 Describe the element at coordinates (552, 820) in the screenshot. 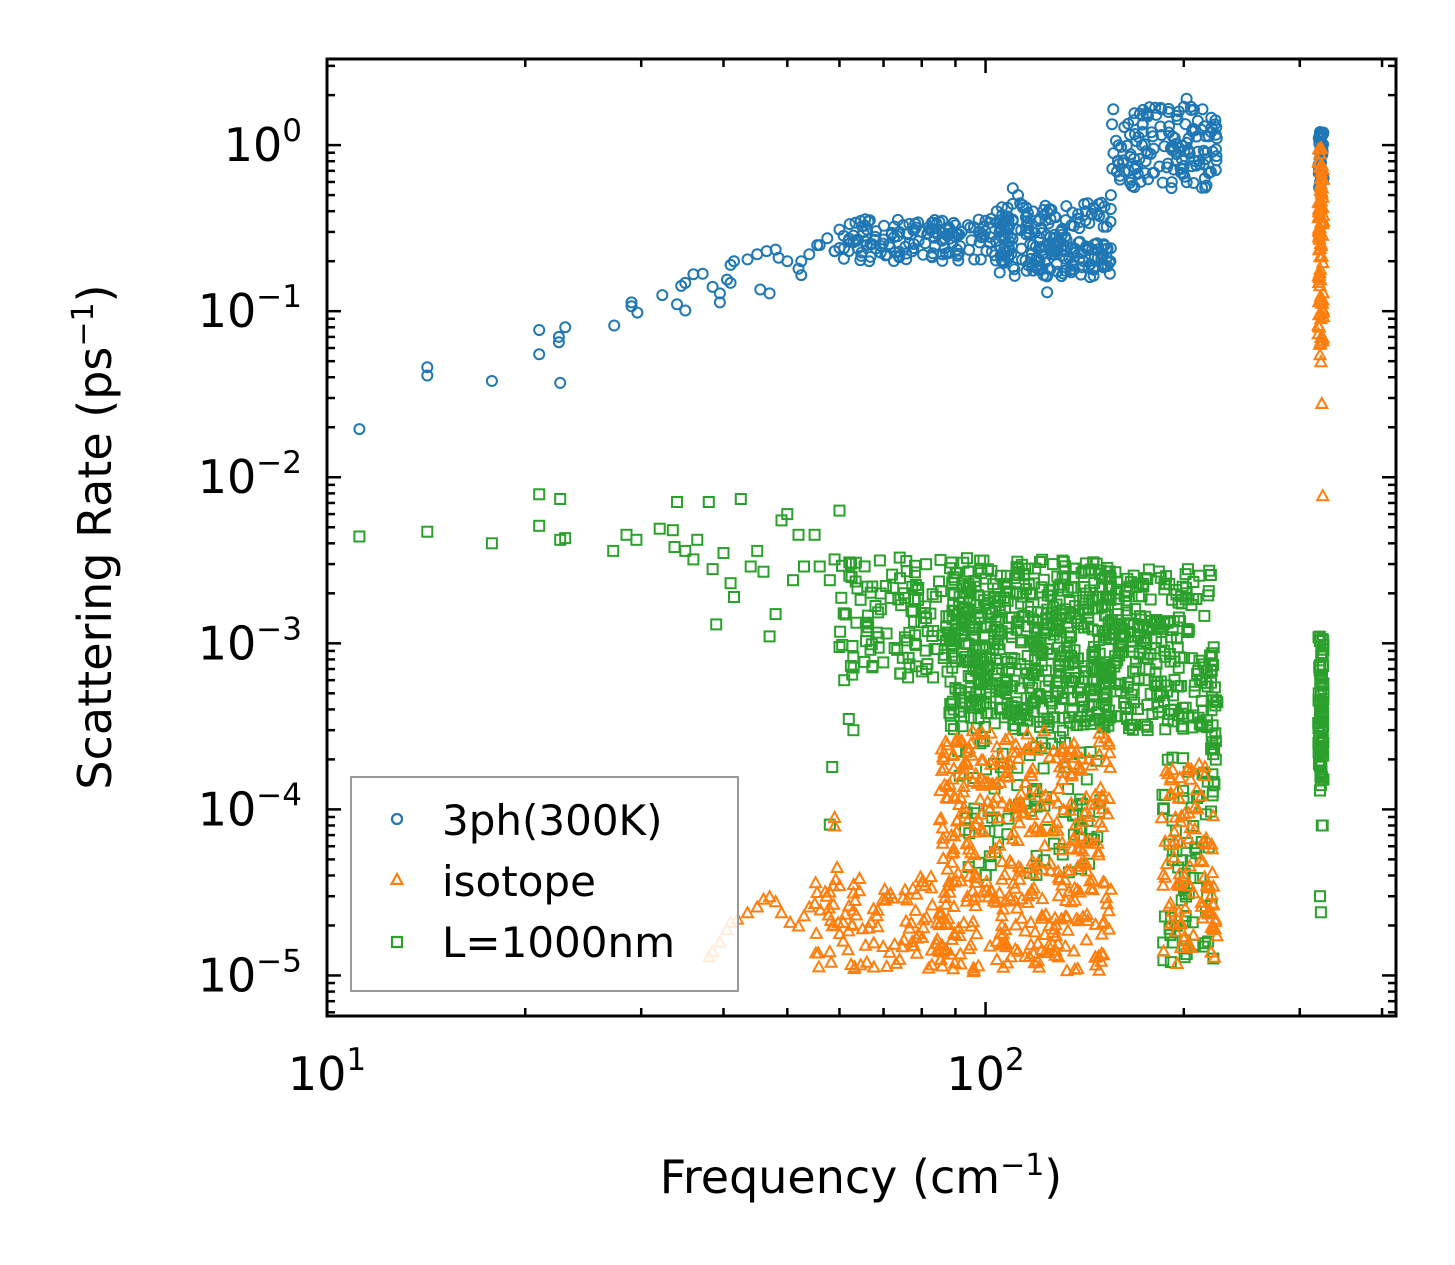

I see `legend-label-3ph: 3ph(300K)` at that location.